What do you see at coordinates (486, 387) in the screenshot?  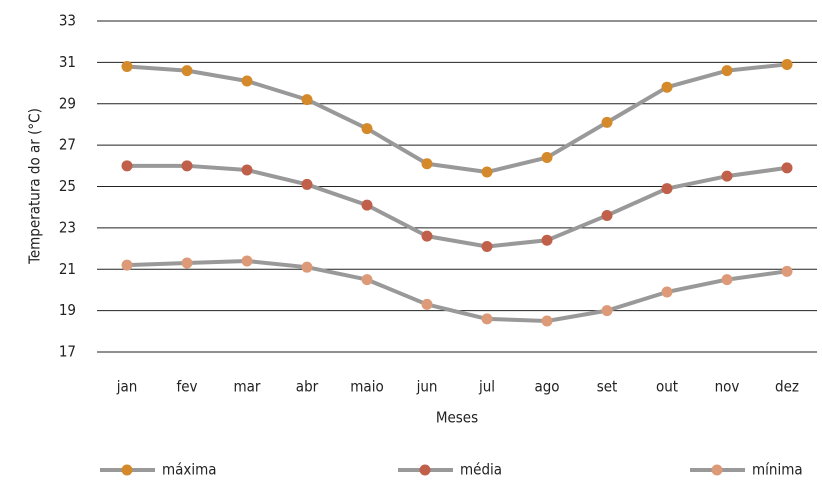 I see `x-tick-label: jul` at bounding box center [486, 387].